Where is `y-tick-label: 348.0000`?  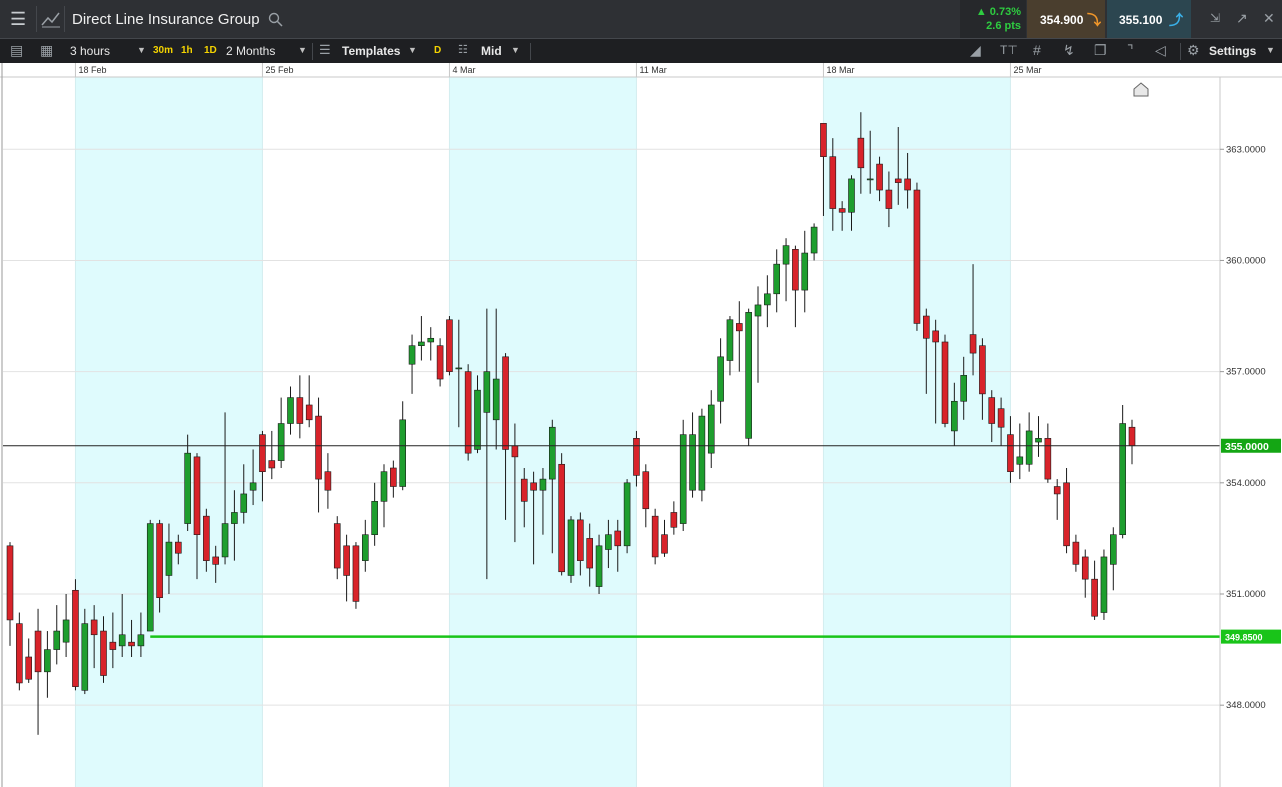
y-tick-label: 348.0000 is located at coordinates (1246, 705).